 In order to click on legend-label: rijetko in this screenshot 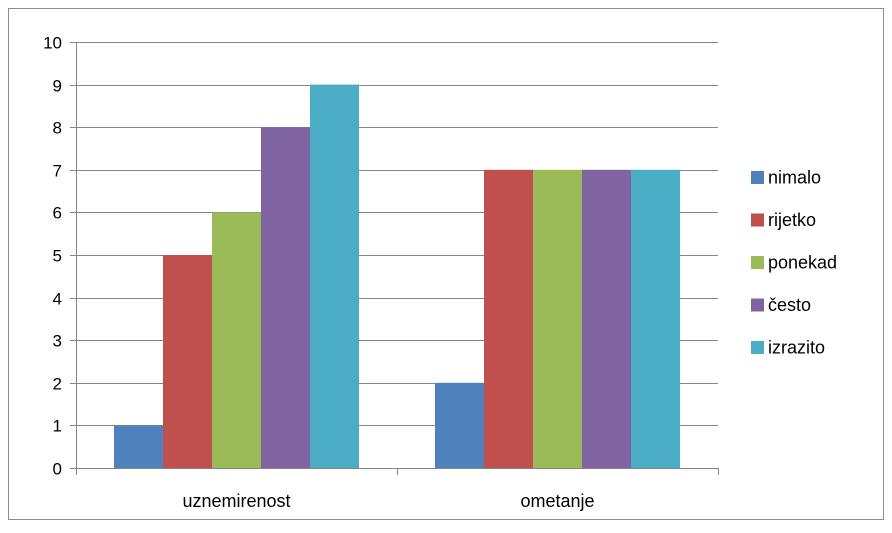, I will do `click(792, 220)`.